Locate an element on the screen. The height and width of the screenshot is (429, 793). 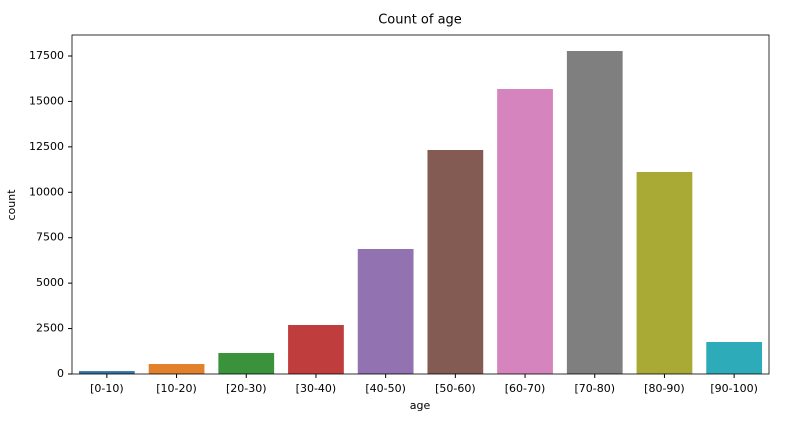
y-tick-label: 17500 is located at coordinates (46, 55).